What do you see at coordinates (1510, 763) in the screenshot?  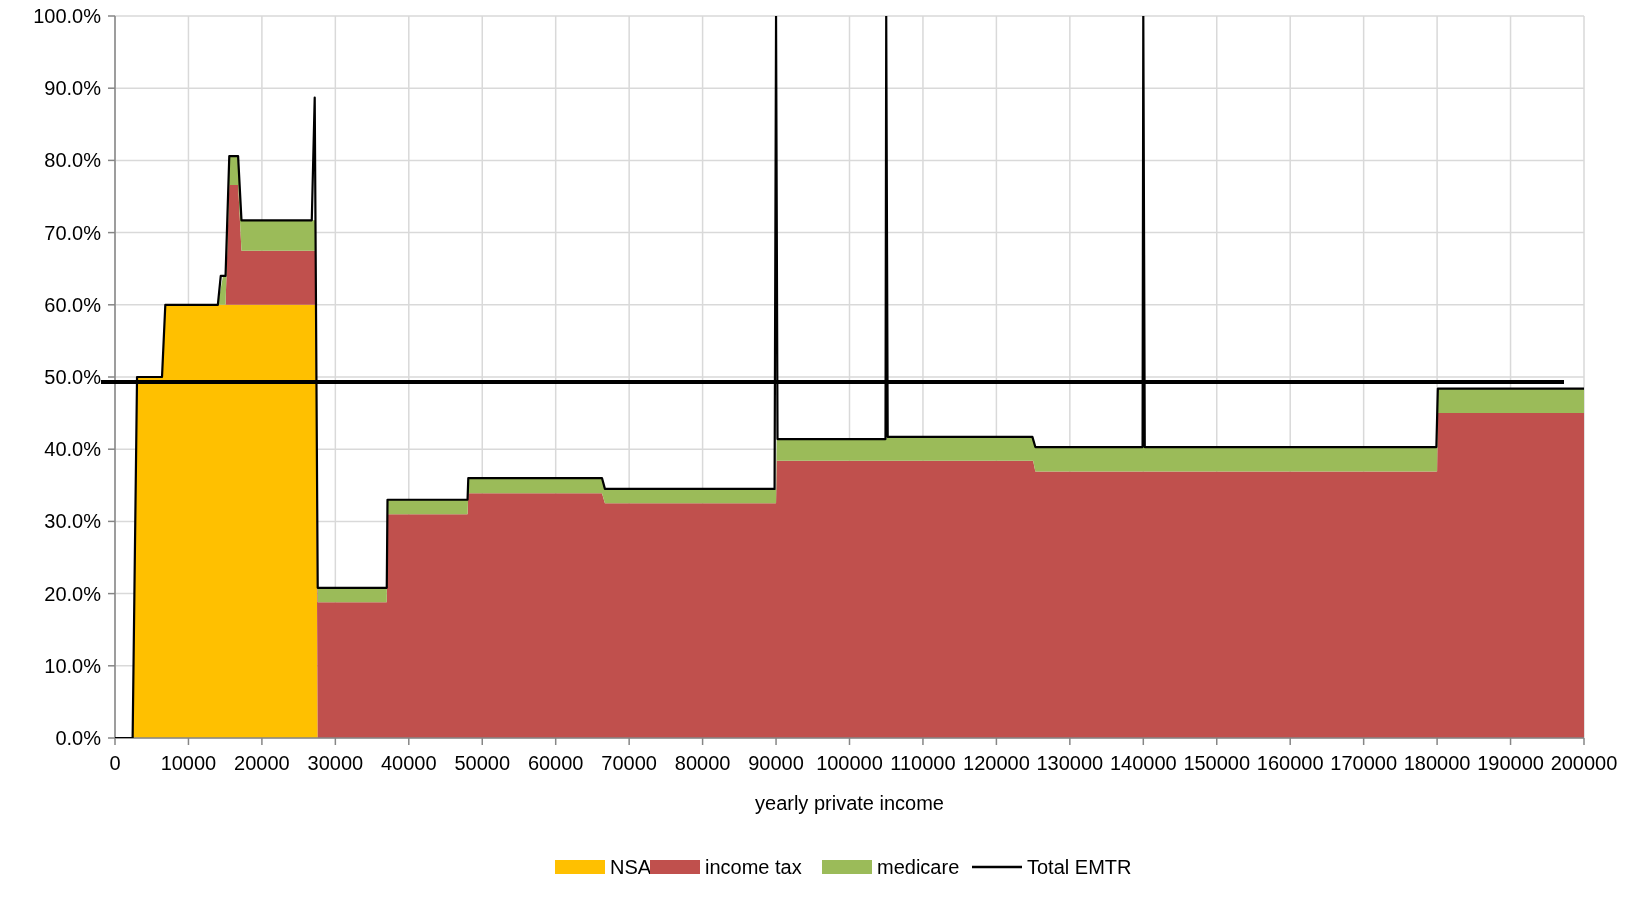 I see `x-tick-label: 190000` at bounding box center [1510, 763].